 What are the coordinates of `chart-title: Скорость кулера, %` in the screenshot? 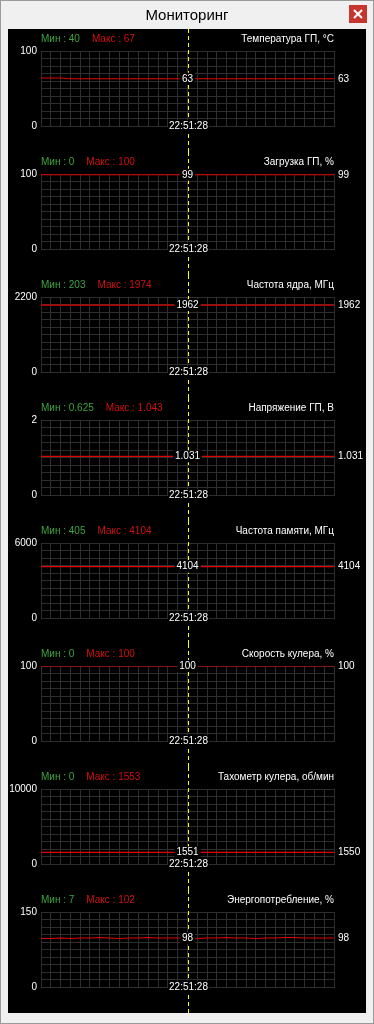 It's located at (288, 653).